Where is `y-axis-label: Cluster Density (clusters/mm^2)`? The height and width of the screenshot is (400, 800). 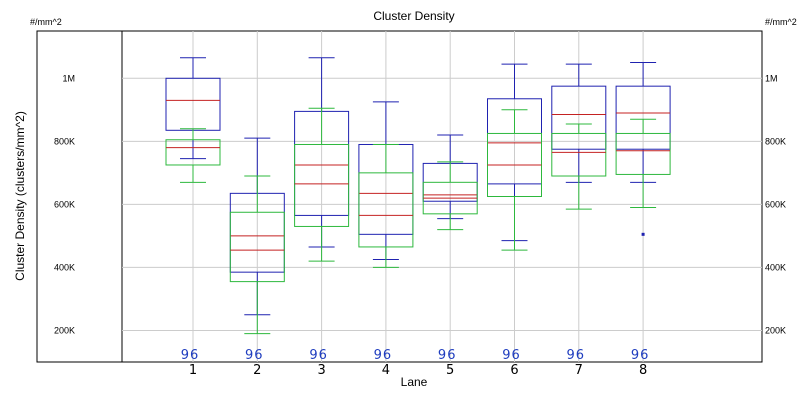
y-axis-label: Cluster Density (clusters/mm^2) is located at coordinates (20, 196).